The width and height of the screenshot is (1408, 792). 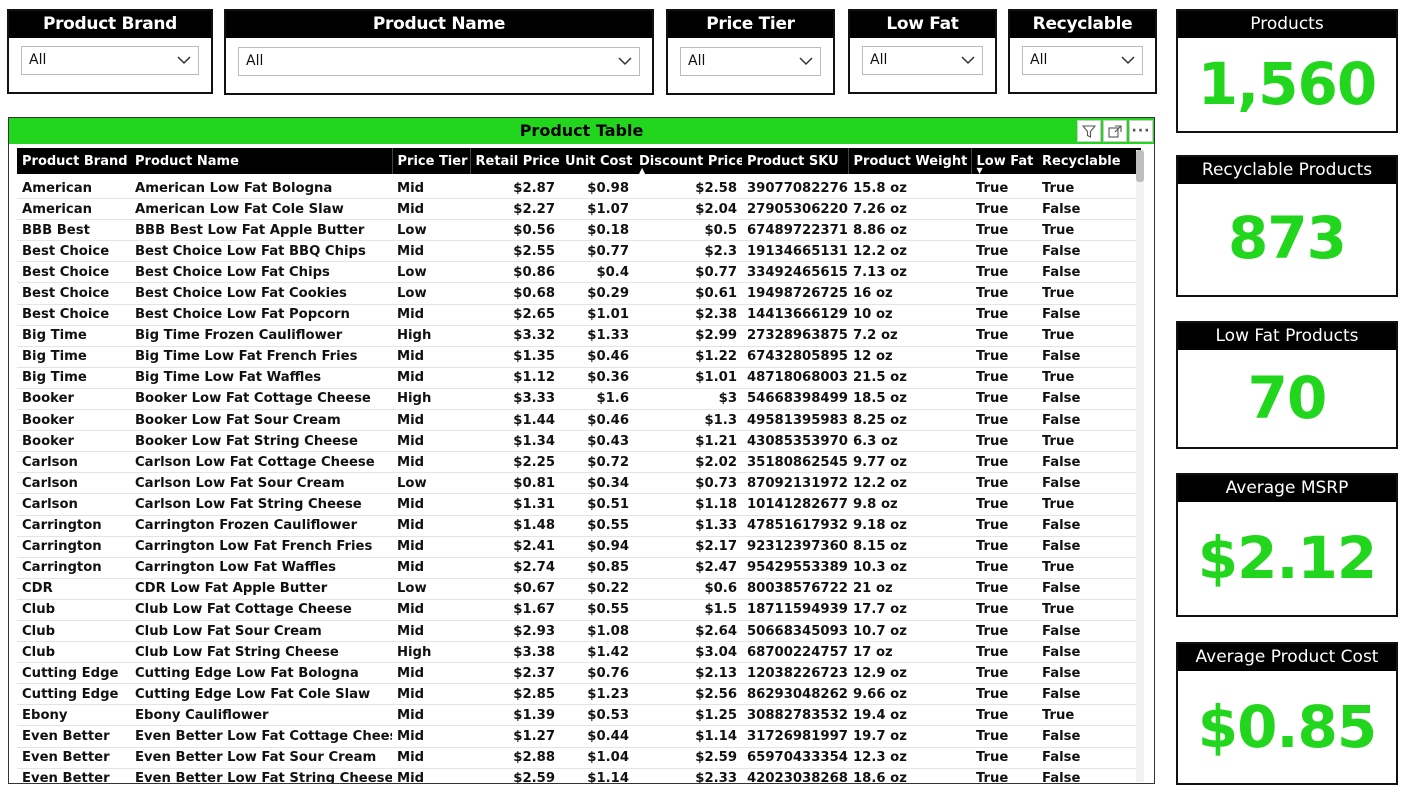 I want to click on table-cell: Club Low Fat String Cheese, so click(x=261, y=652).